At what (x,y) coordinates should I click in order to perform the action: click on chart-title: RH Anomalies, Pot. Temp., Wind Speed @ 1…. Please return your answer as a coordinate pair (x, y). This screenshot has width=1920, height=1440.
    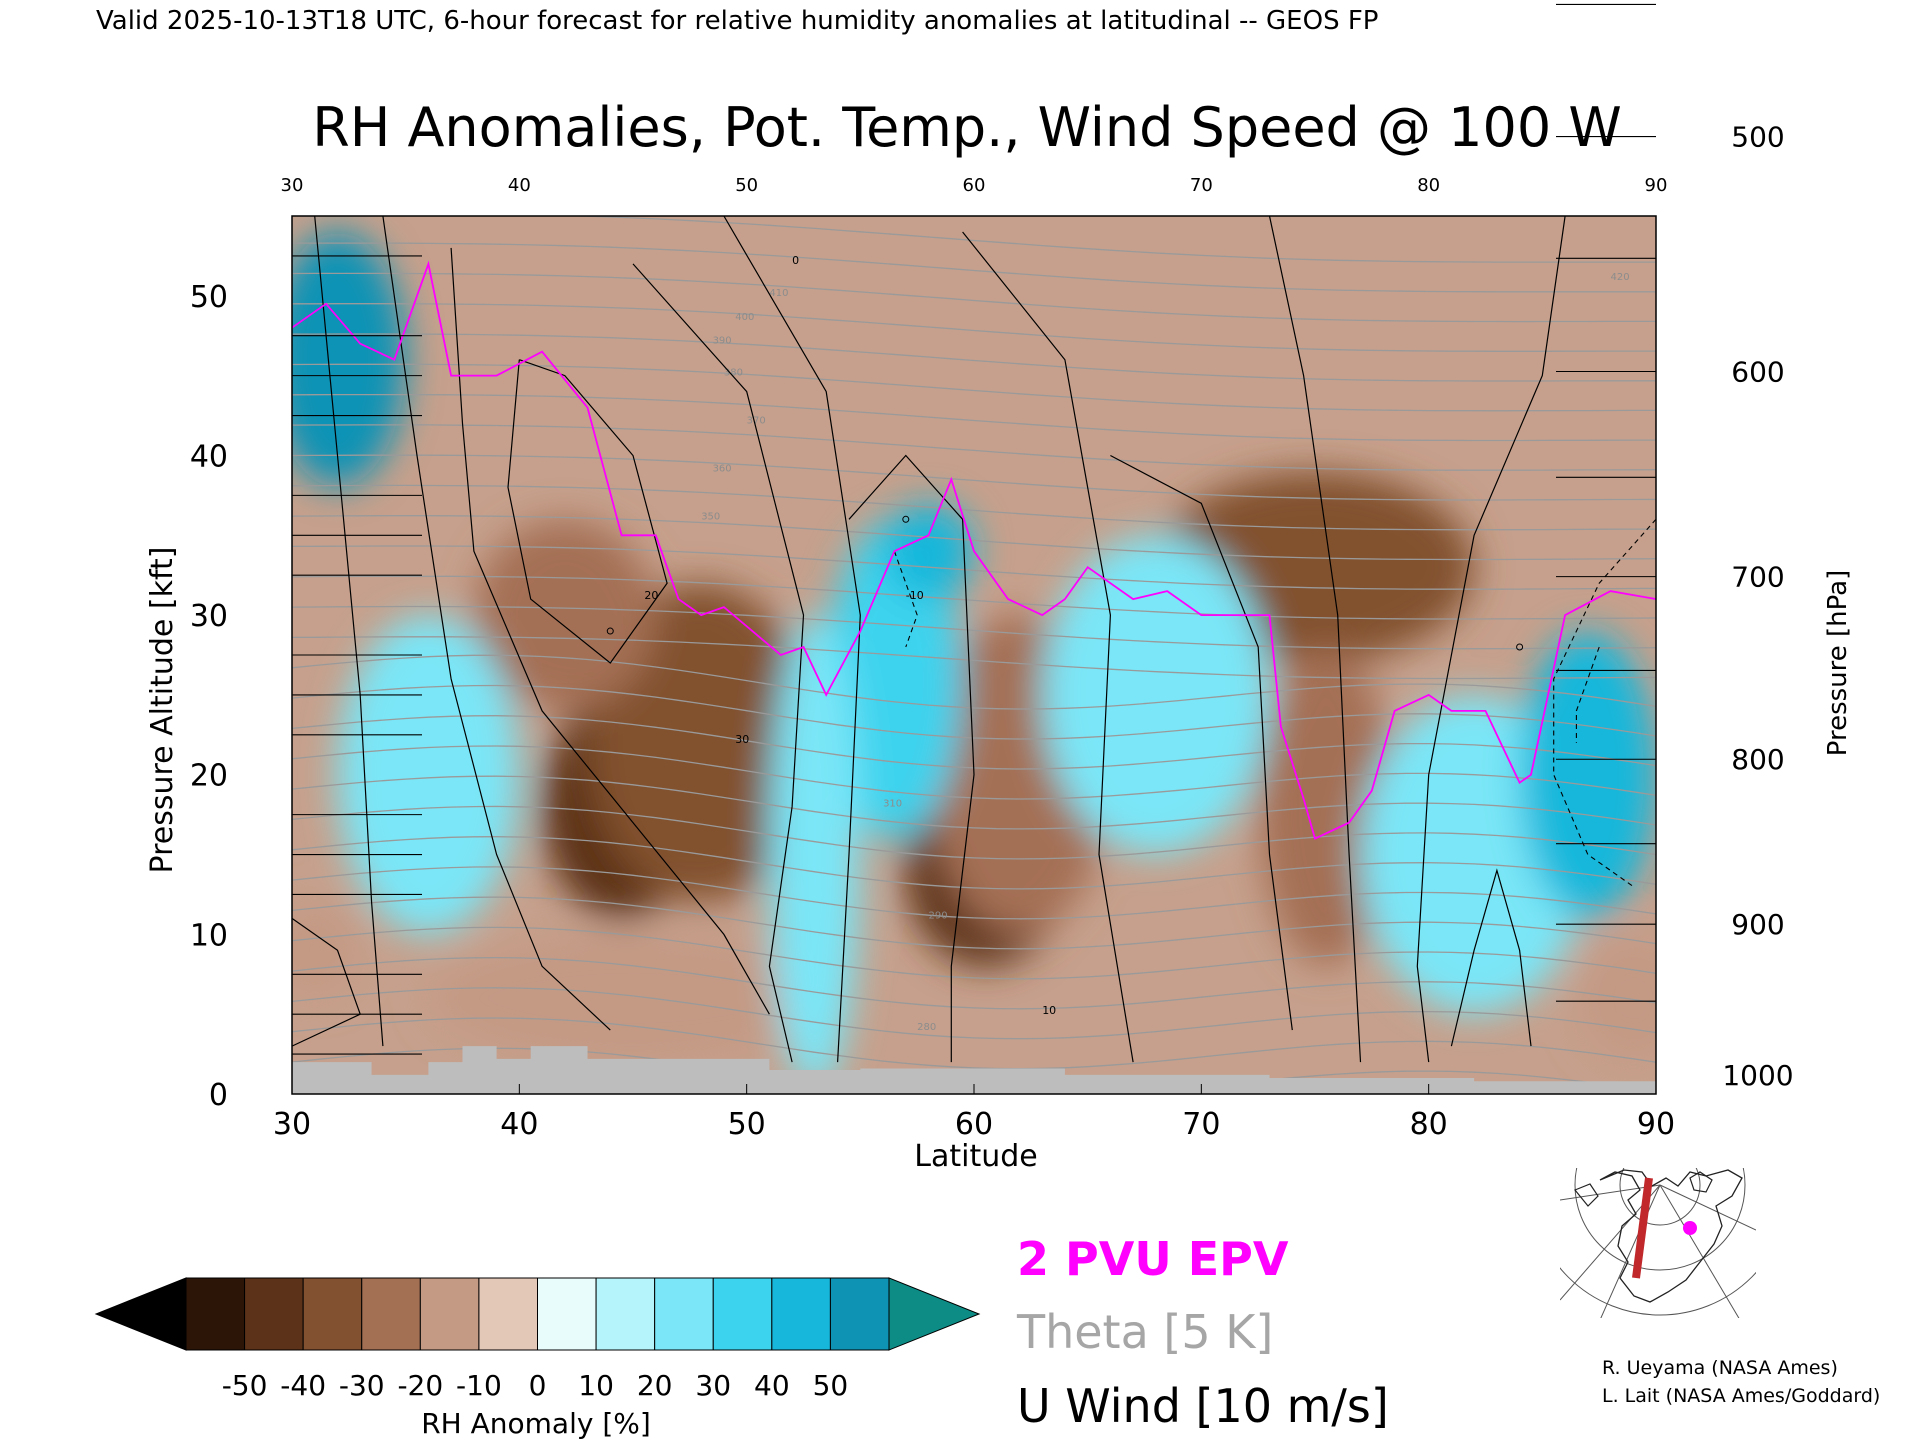
    Looking at the image, I should click on (967, 127).